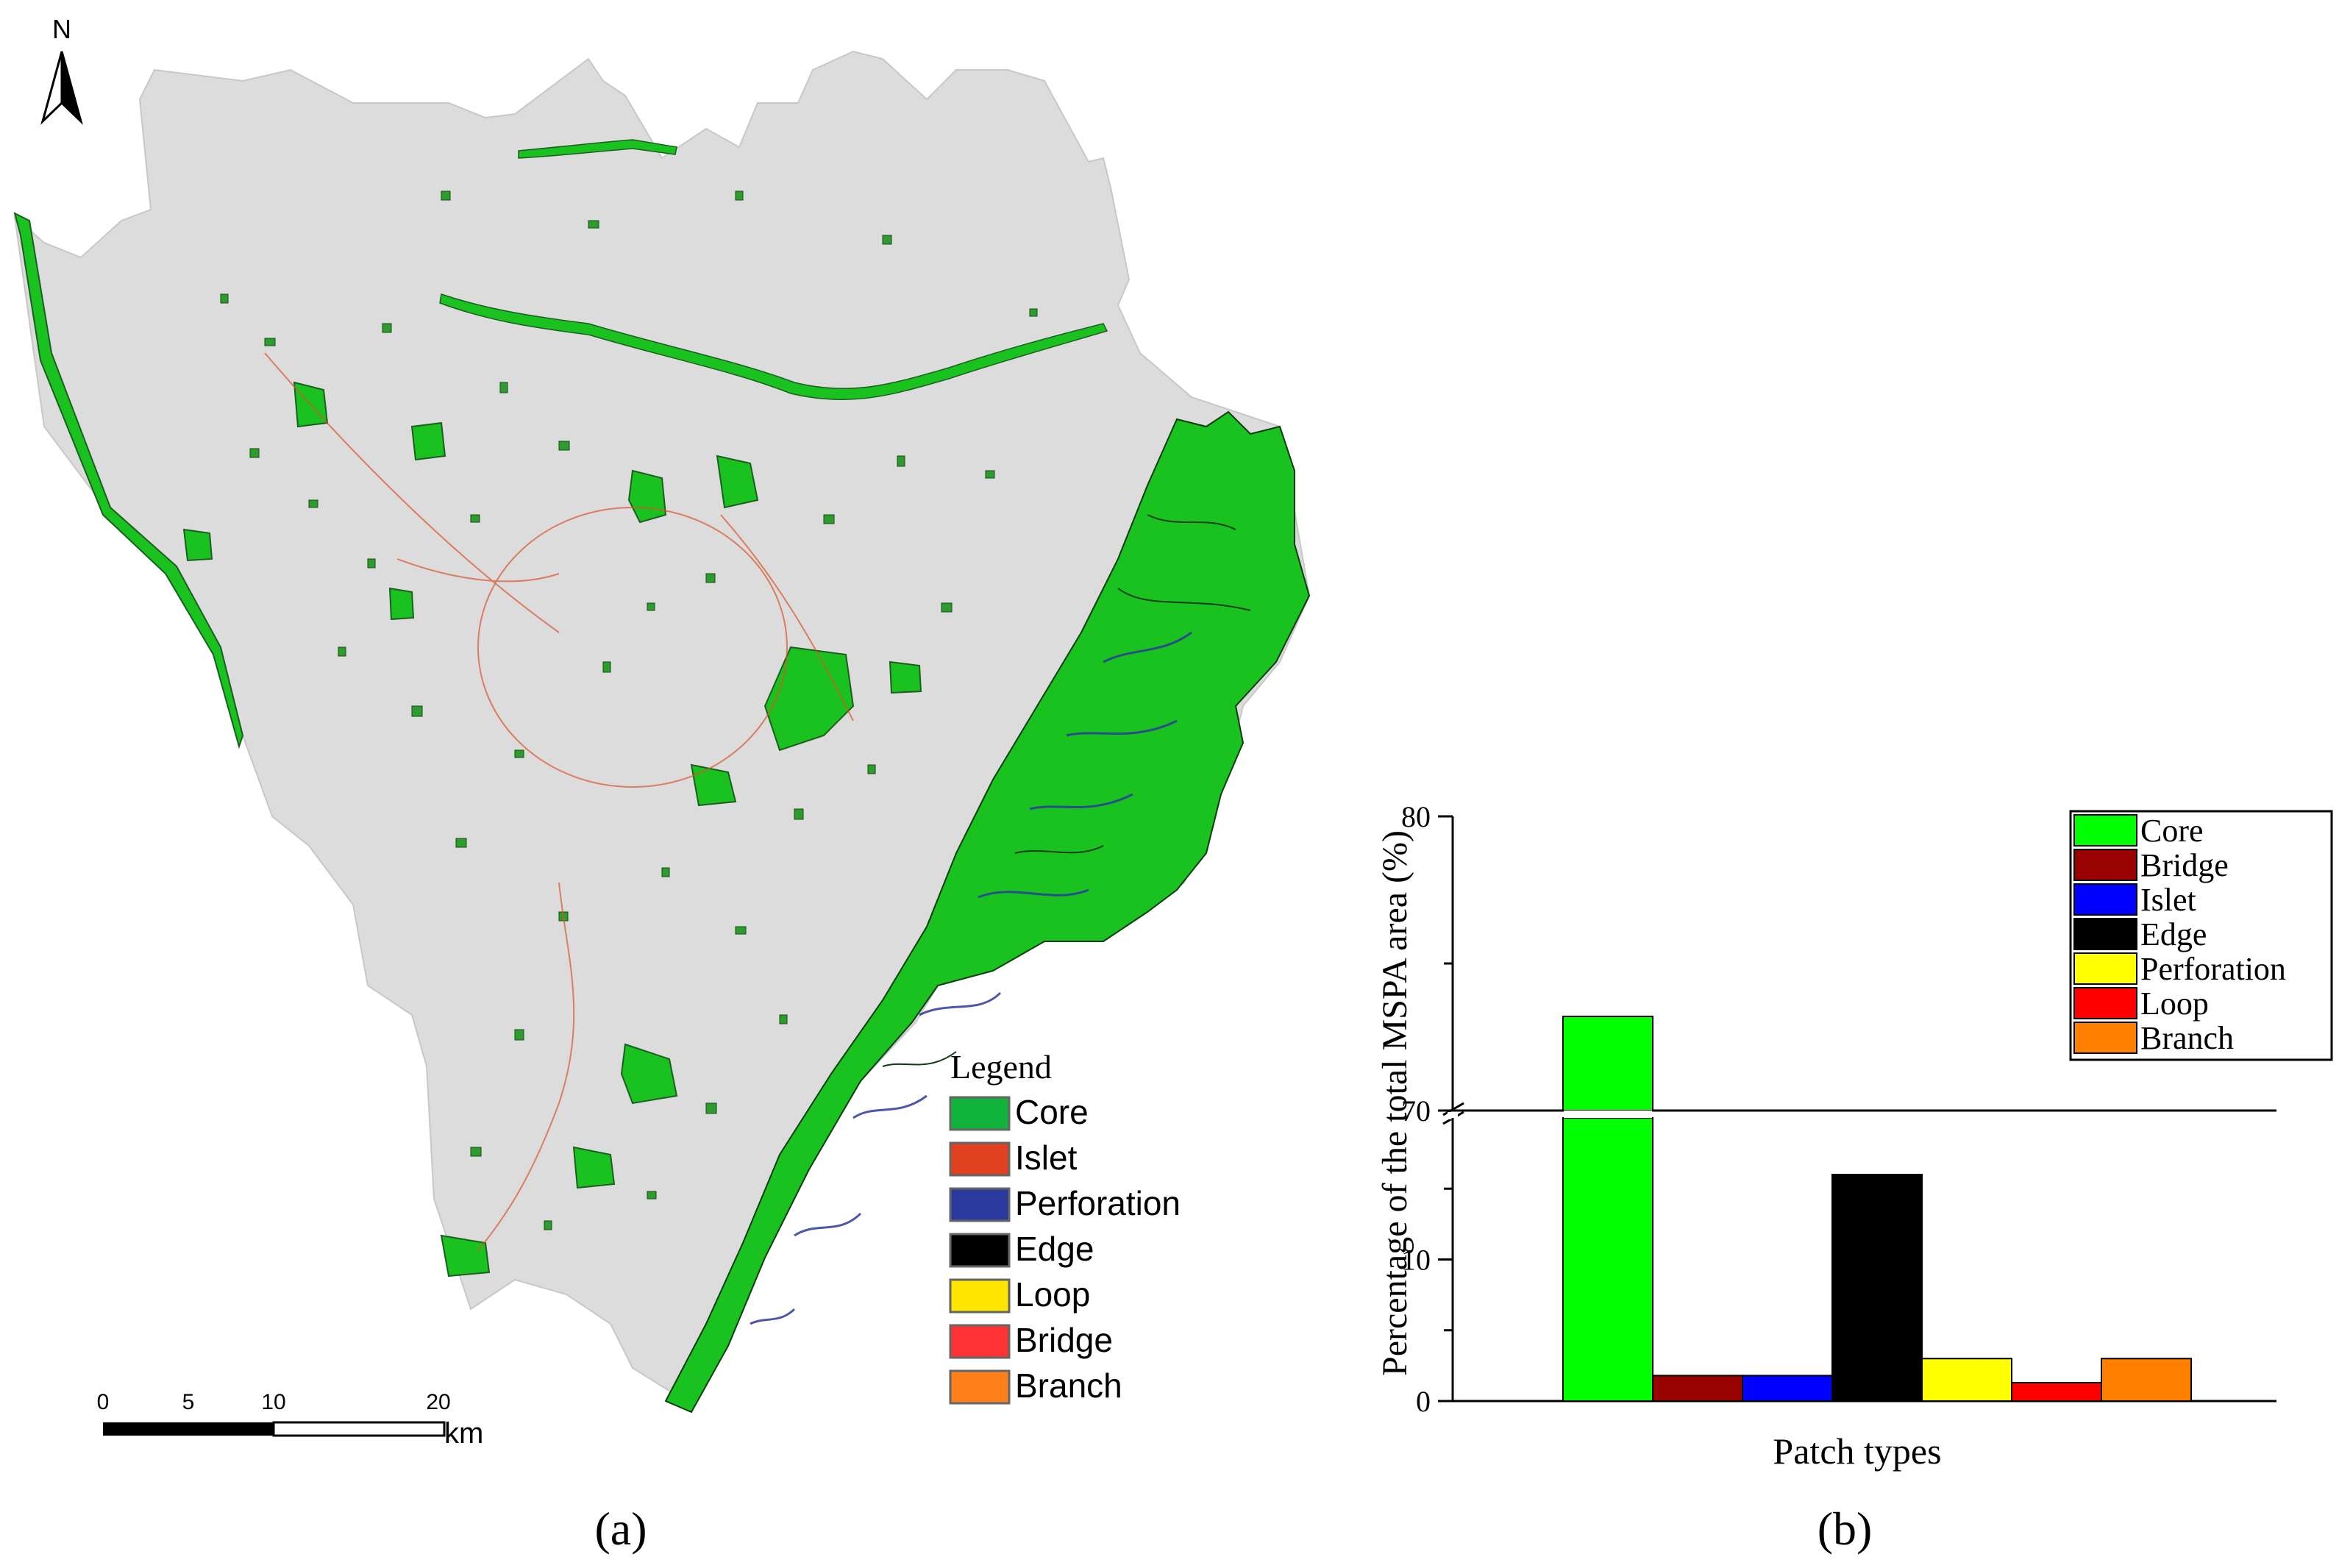 Image resolution: width=2339 pixels, height=1568 pixels. What do you see at coordinates (290, 1420) in the screenshot?
I see `scale-bar: 0 5 10 20 km` at bounding box center [290, 1420].